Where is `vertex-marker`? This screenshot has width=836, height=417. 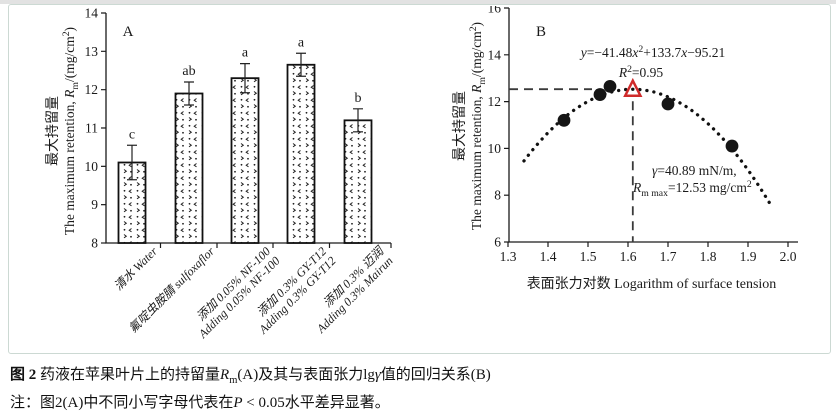 vertex-marker is located at coordinates (633, 87).